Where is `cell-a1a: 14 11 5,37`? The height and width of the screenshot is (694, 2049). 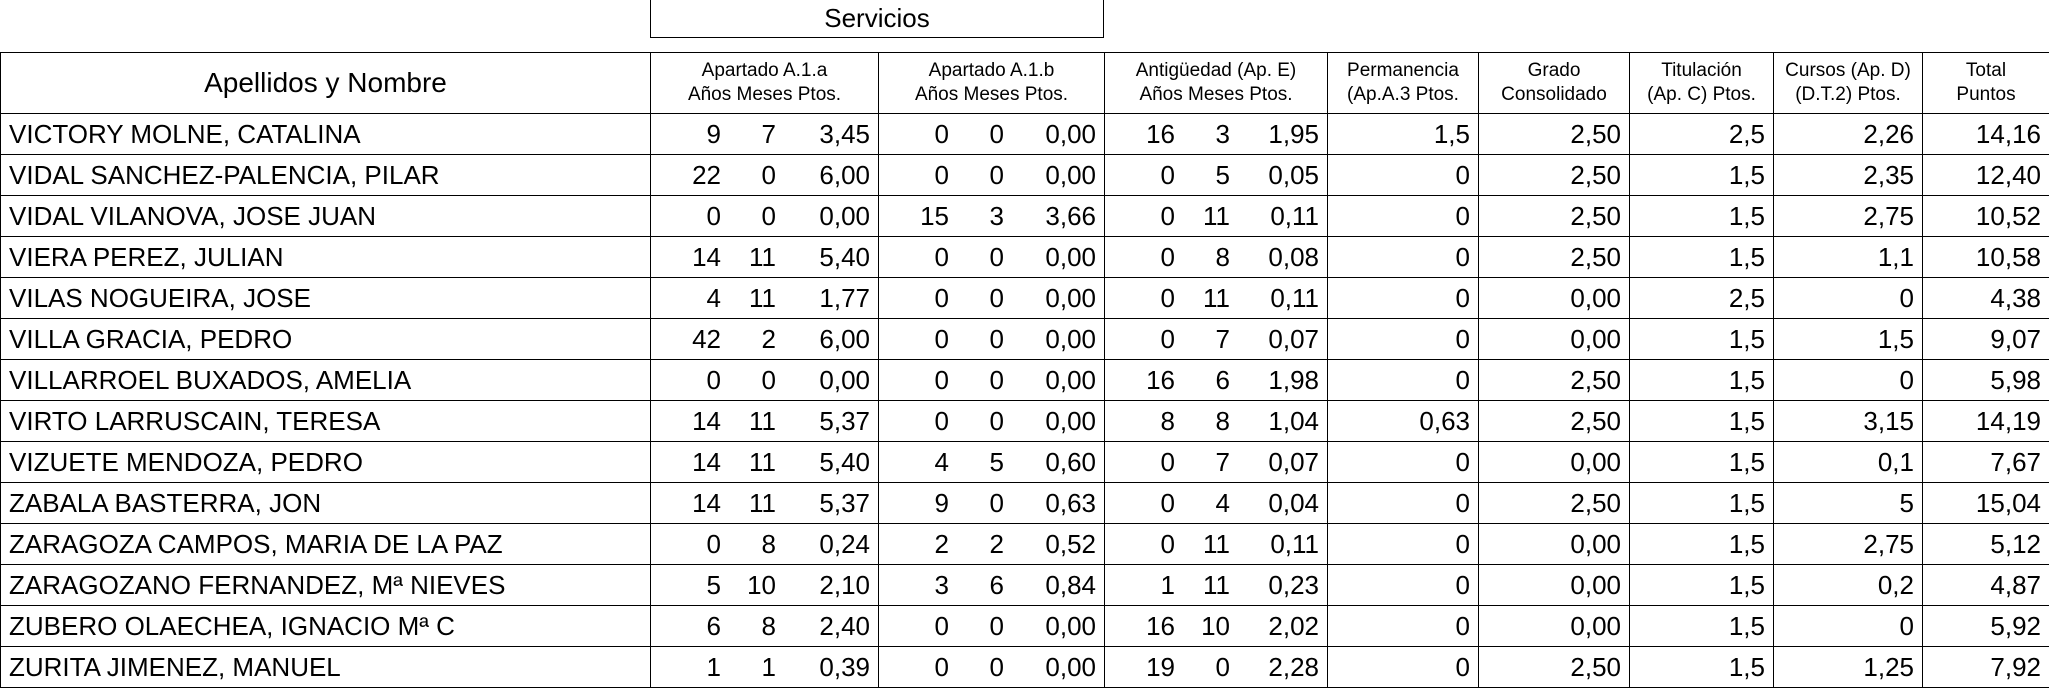
cell-a1a: 14 11 5,37 is located at coordinates (764, 421).